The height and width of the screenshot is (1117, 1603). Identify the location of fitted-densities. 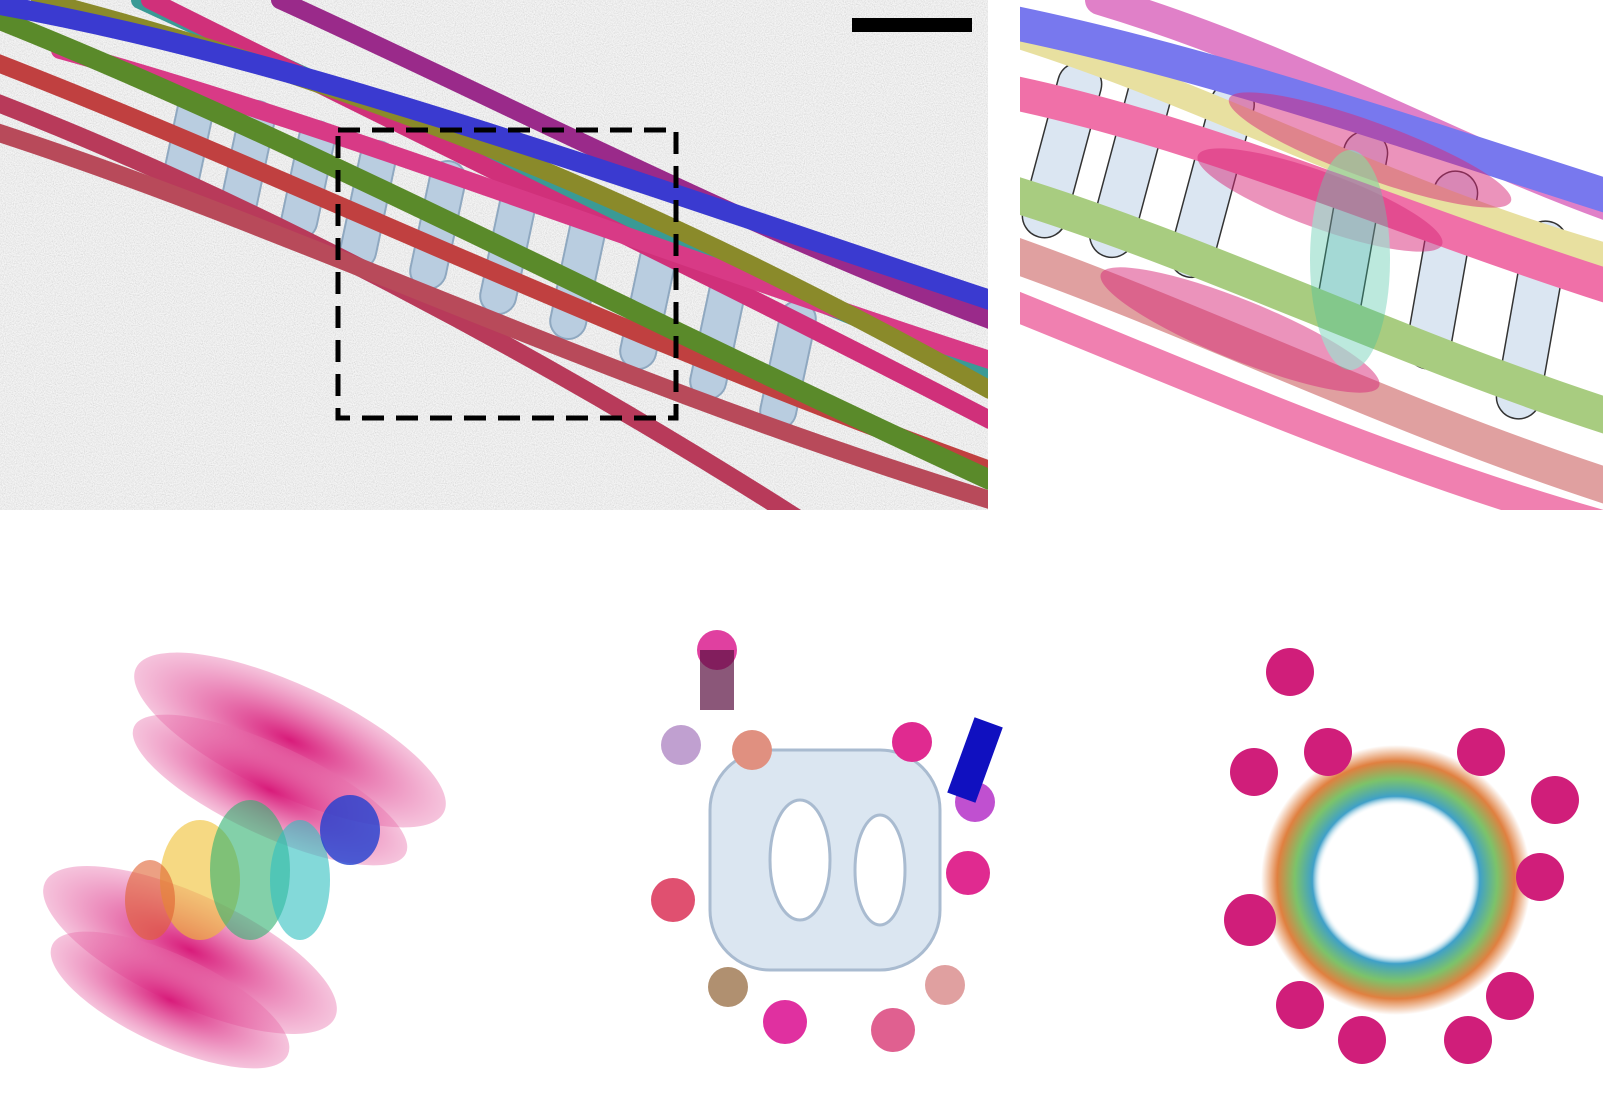
(1306, 242).